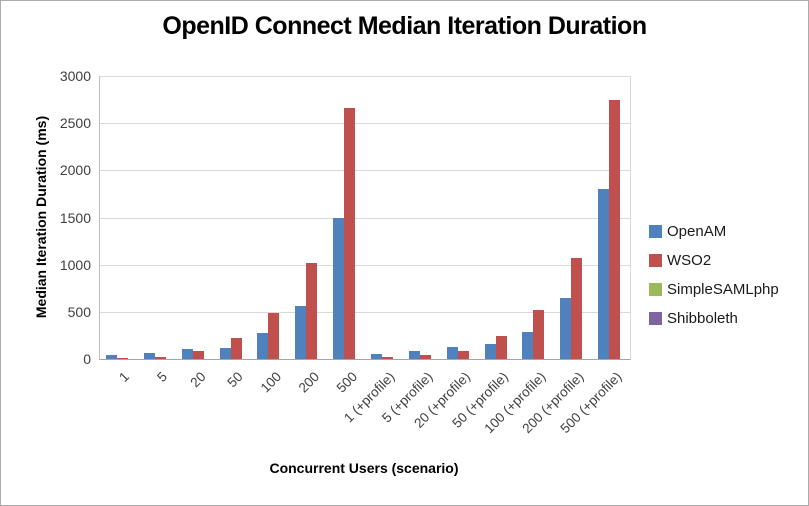 This screenshot has width=809, height=506. I want to click on bar-wso2-200profile, so click(577, 308).